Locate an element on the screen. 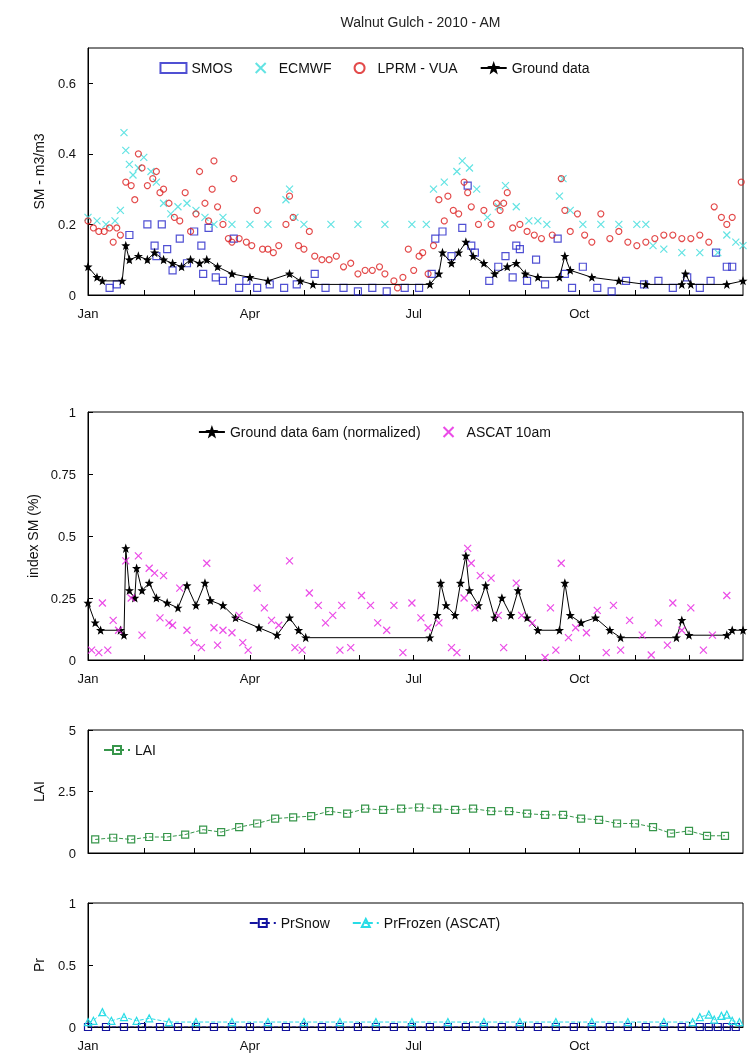  y-axis-title: index SM (%) is located at coordinates (32, 536).